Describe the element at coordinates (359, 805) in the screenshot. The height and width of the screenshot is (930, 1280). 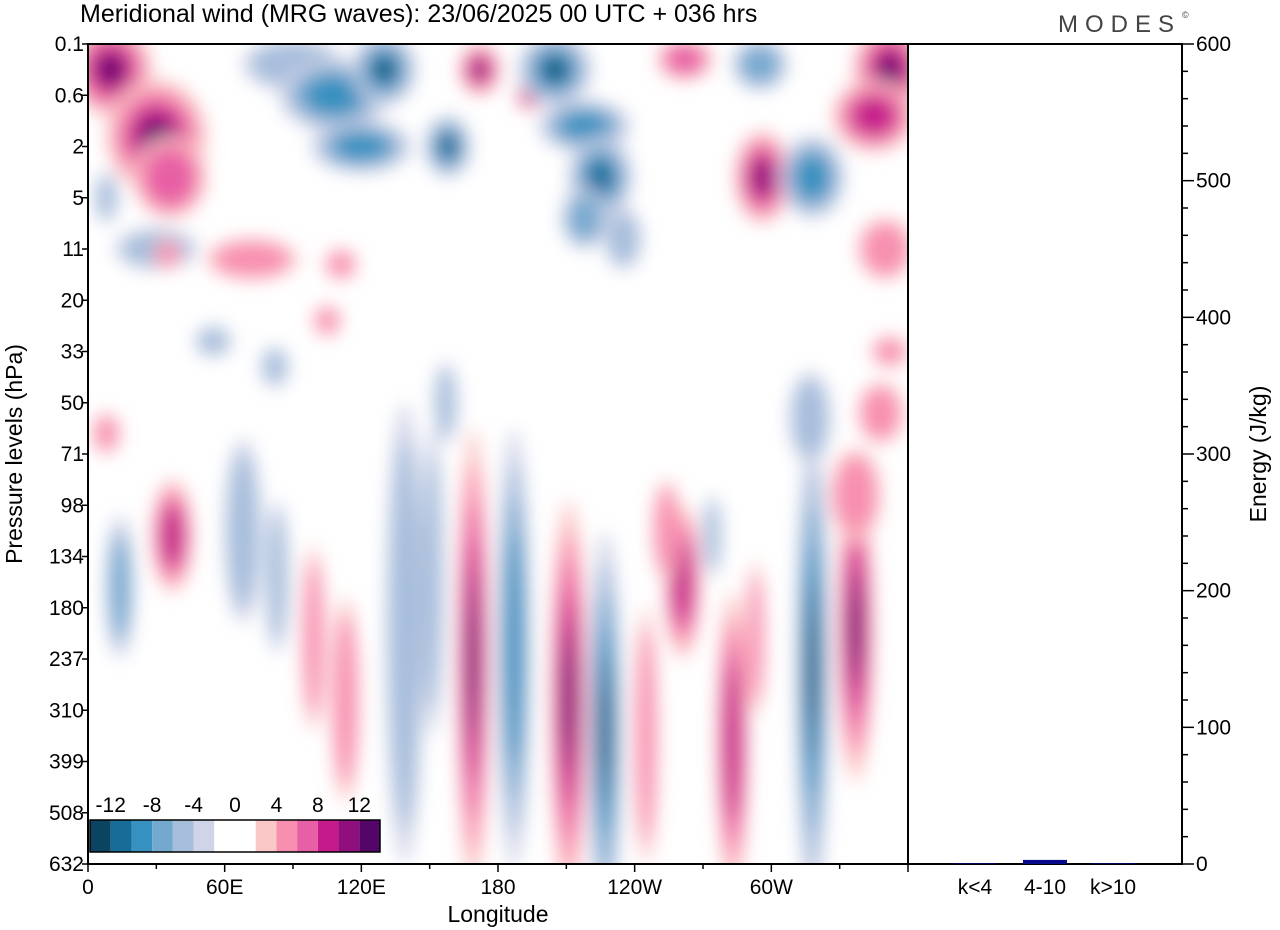
I see `colorbar-label: 12` at that location.